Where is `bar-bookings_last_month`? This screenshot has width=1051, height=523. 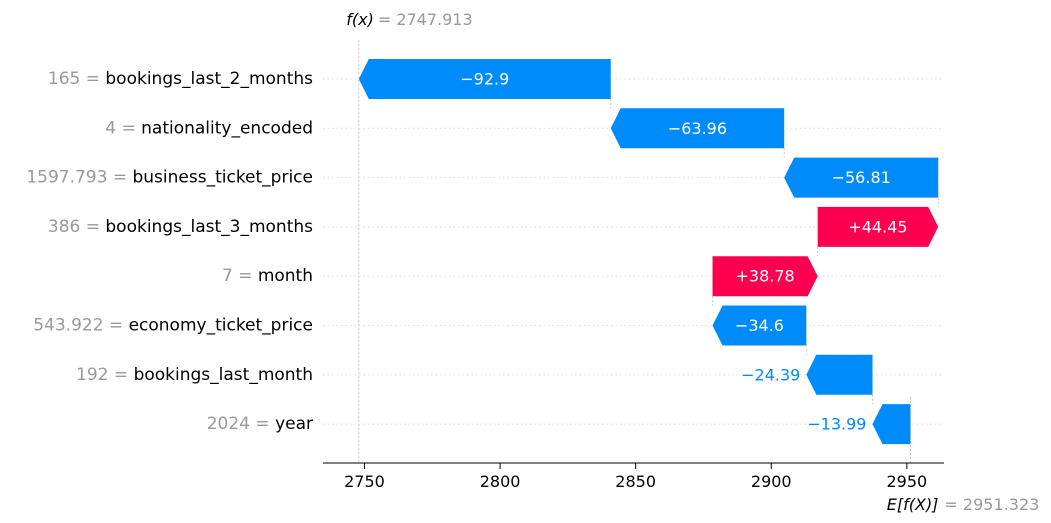 bar-bookings_last_month is located at coordinates (839, 374).